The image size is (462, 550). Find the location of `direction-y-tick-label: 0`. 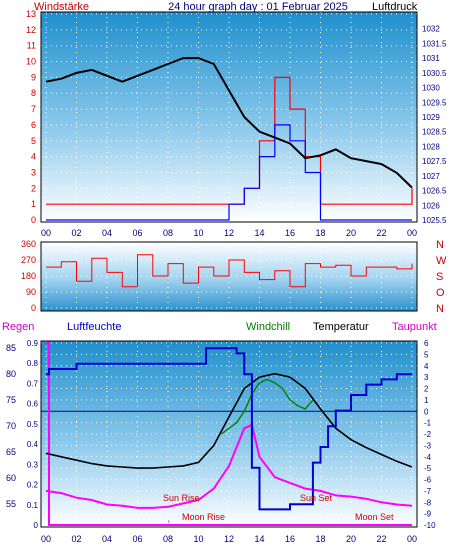

direction-y-tick-label: 0 is located at coordinates (33, 308).